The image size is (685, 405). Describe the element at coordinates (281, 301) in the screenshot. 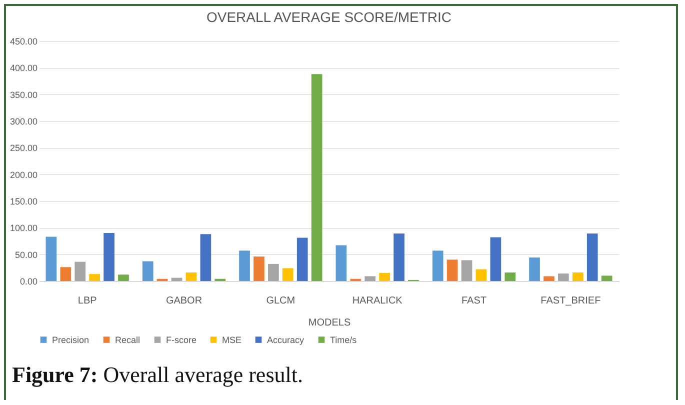

I see `x-tick-label: GLCM` at that location.